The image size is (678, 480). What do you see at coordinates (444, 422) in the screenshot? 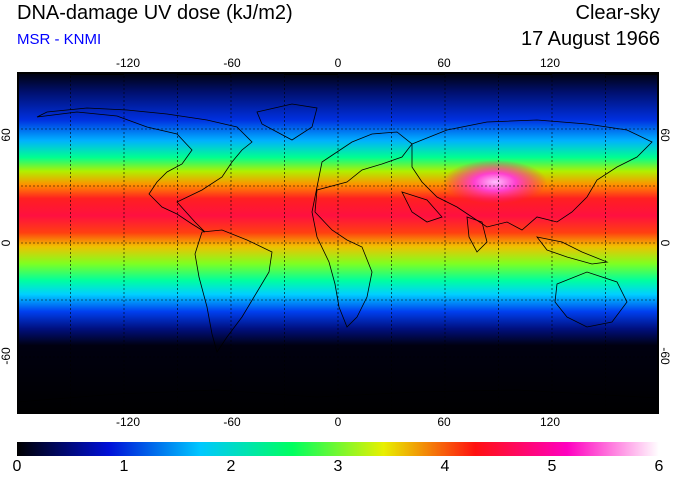
I see `lon-tick-bottom: 60` at bounding box center [444, 422].